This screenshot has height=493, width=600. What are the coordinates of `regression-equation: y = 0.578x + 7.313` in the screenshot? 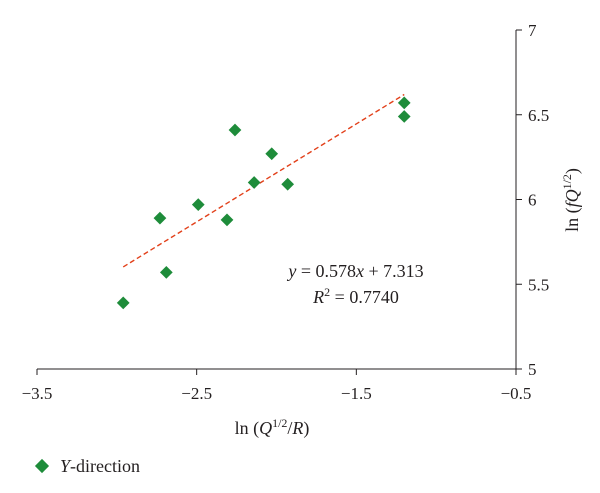 It's located at (354, 271).